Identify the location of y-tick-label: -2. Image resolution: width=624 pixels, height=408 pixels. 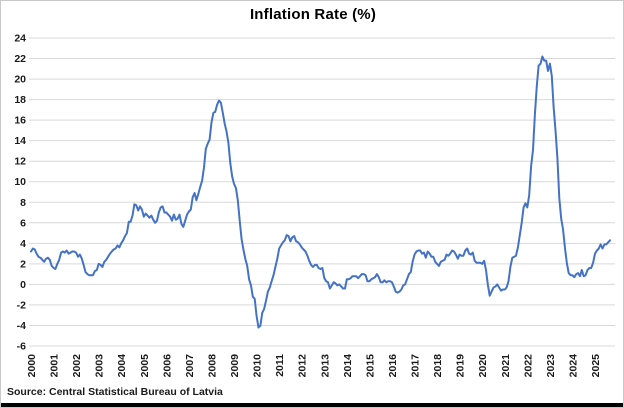
(21, 305).